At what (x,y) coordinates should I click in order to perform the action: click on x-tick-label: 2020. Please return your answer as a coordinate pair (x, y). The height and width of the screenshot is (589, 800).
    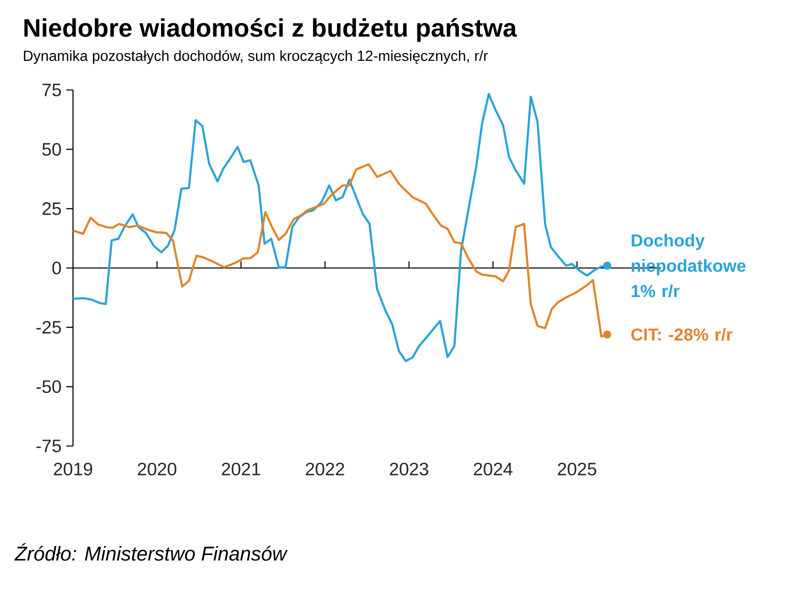
    Looking at the image, I should click on (157, 469).